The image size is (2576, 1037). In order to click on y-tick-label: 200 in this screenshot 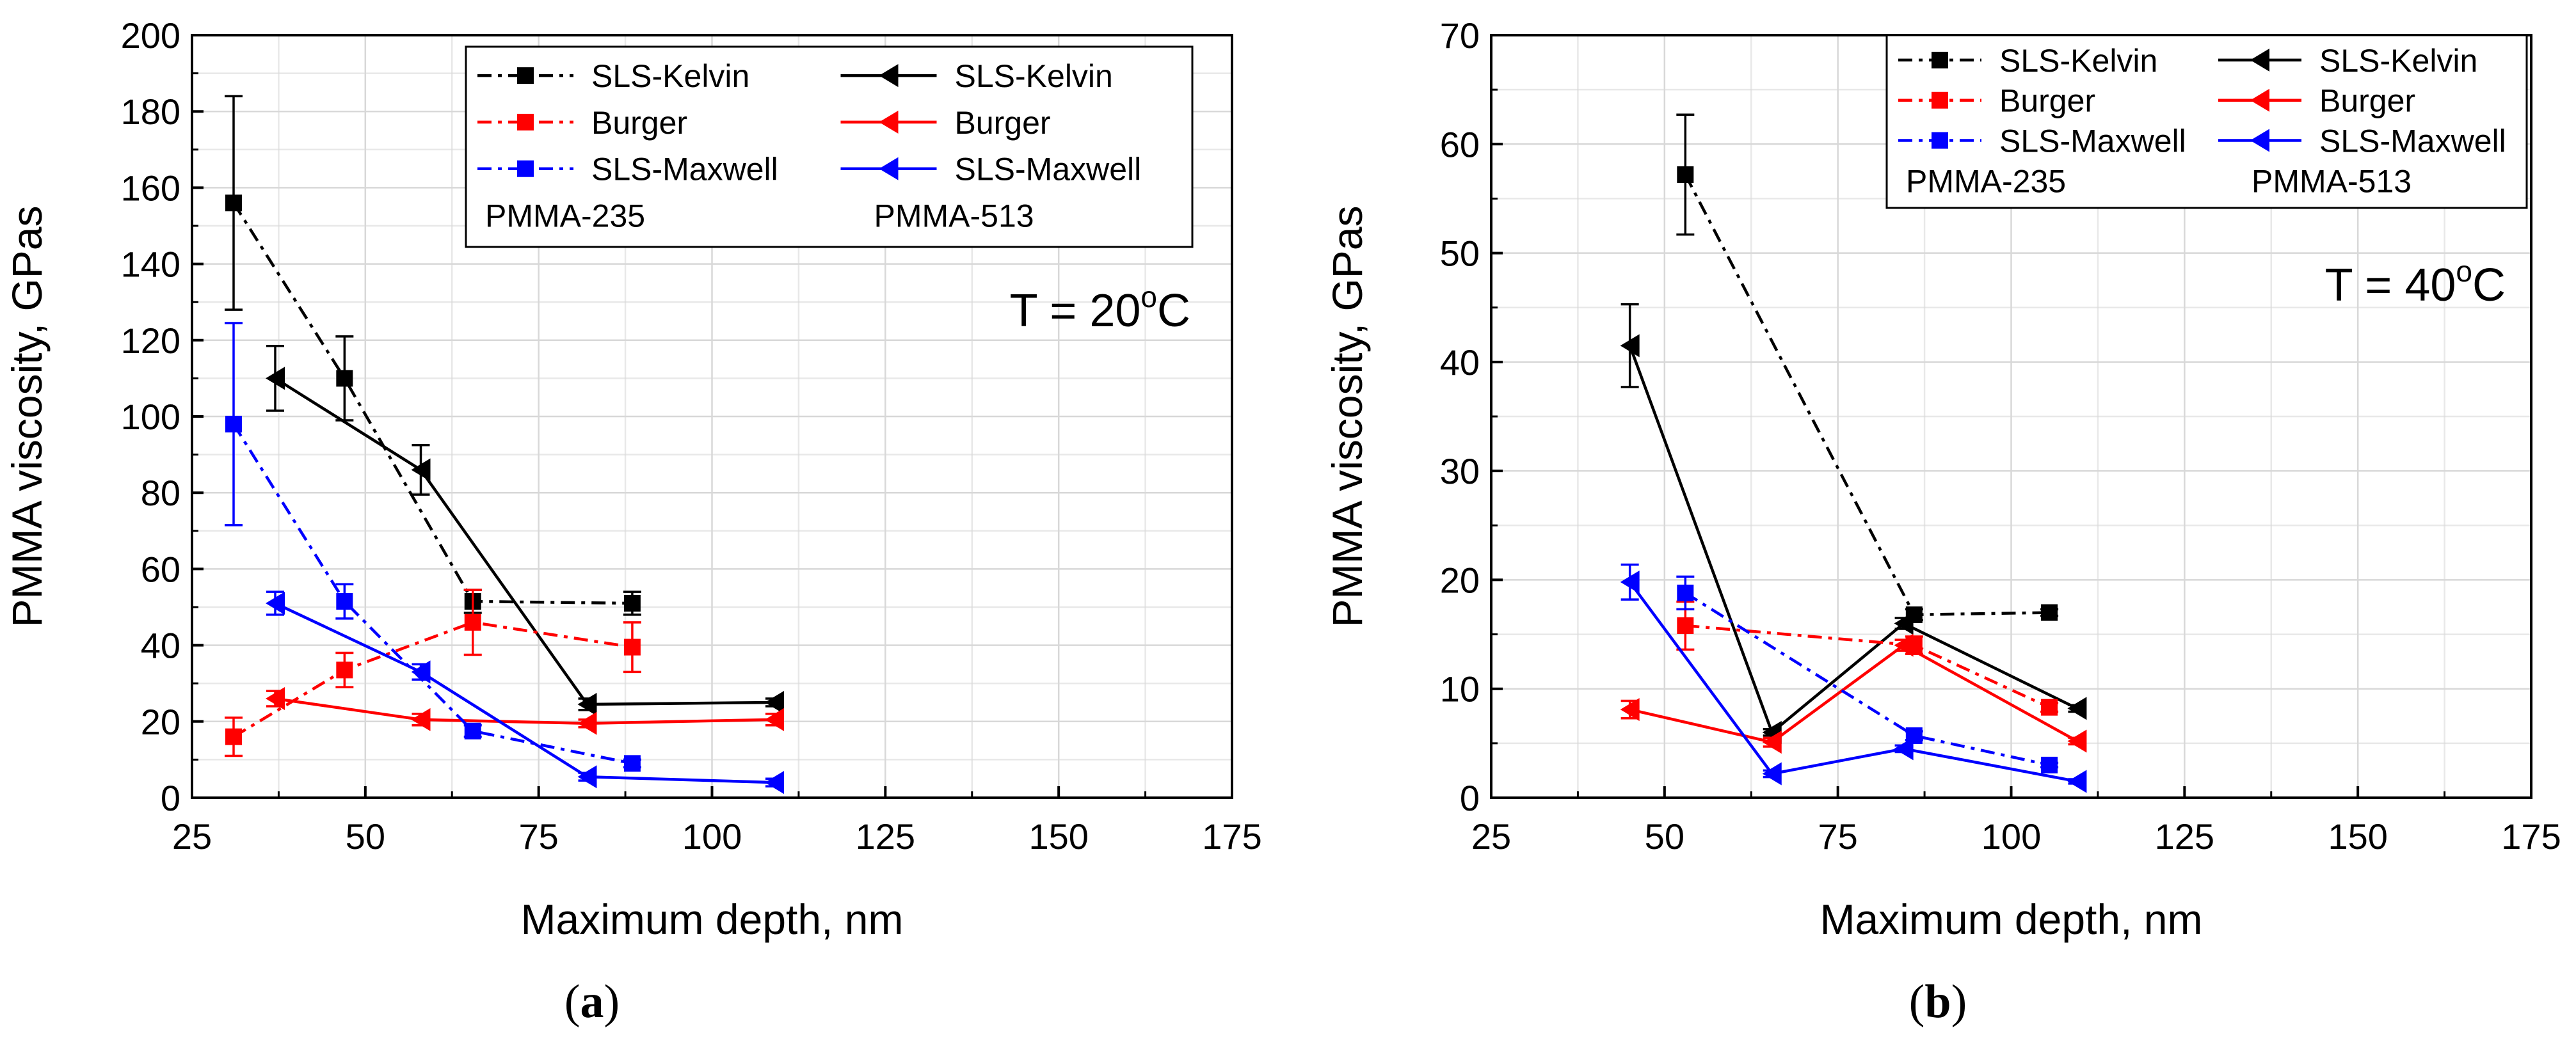, I will do `click(150, 35)`.